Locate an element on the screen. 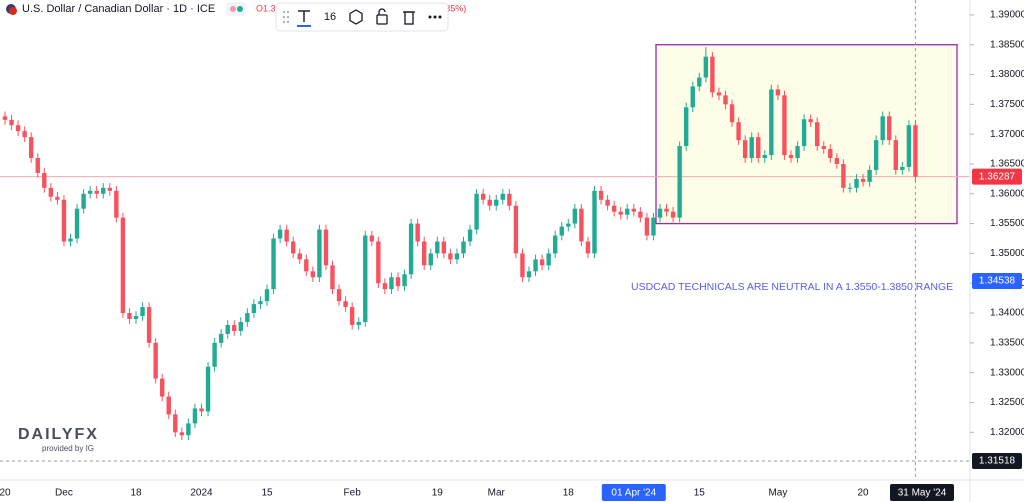  status-dot is located at coordinates (233, 9).